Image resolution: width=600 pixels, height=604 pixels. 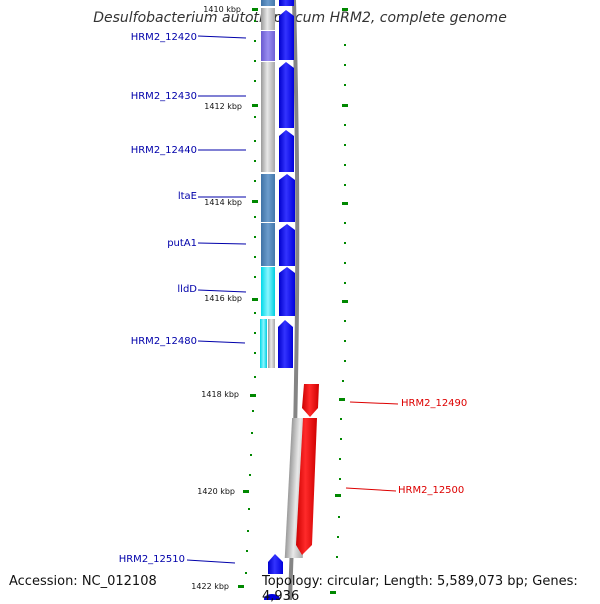 I want to click on gene-label: HRM2_12430, so click(x=164, y=96).